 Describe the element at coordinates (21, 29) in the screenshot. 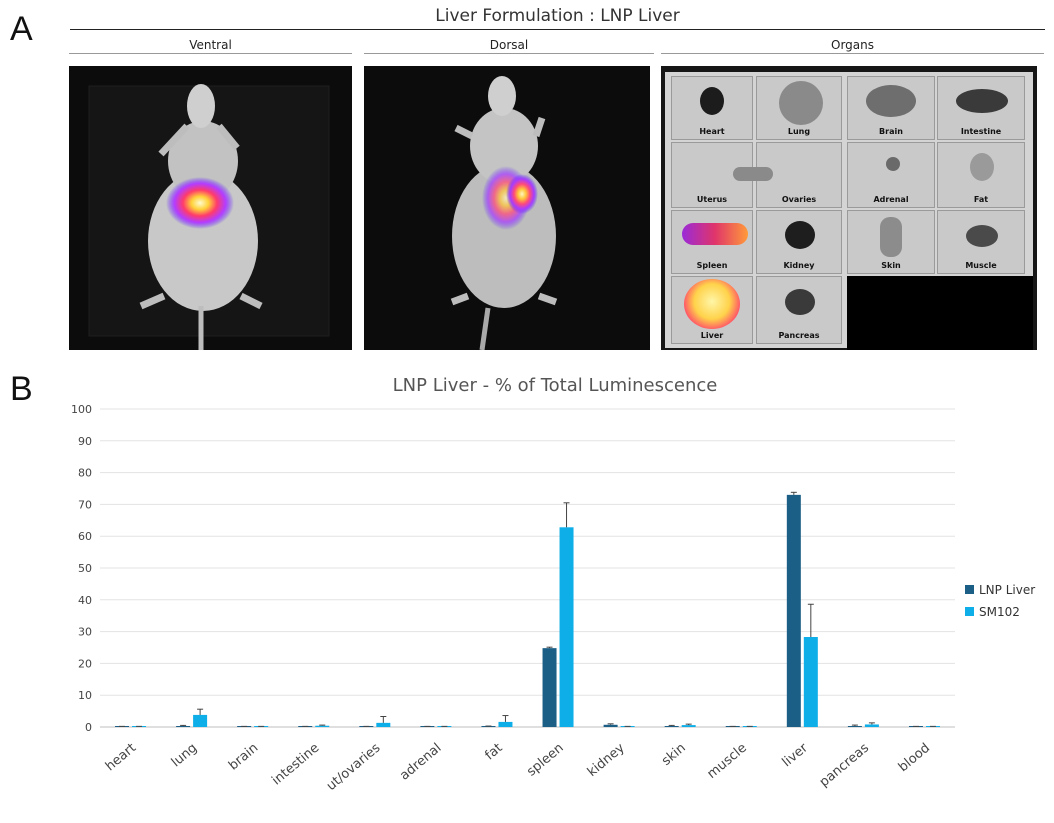

I see `panel-label-a: A` at that location.